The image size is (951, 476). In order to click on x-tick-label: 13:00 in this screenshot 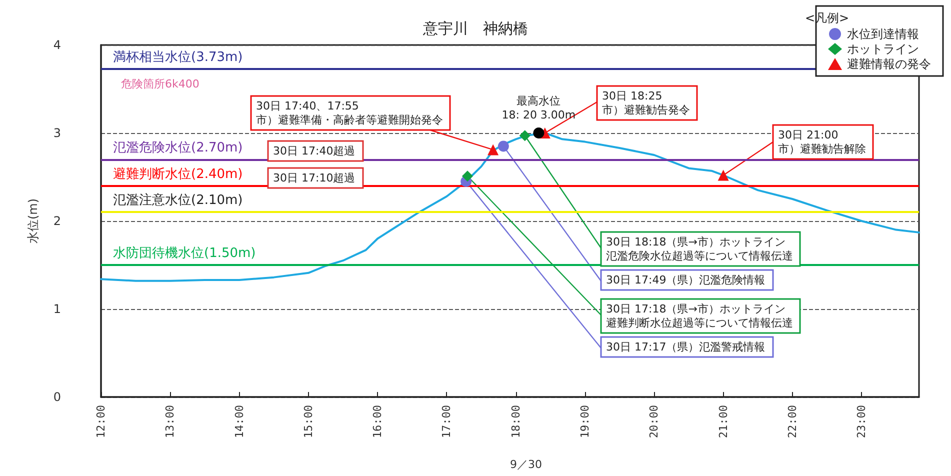, I will do `click(170, 421)`.